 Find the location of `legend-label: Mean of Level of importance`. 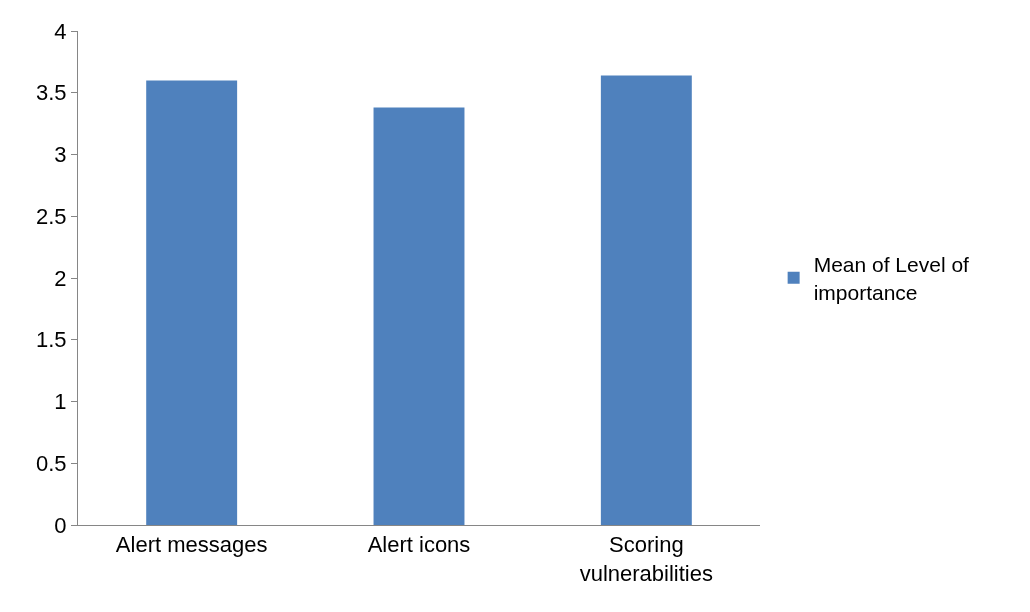

legend-label: Mean of Level of importance is located at coordinates (891, 278).